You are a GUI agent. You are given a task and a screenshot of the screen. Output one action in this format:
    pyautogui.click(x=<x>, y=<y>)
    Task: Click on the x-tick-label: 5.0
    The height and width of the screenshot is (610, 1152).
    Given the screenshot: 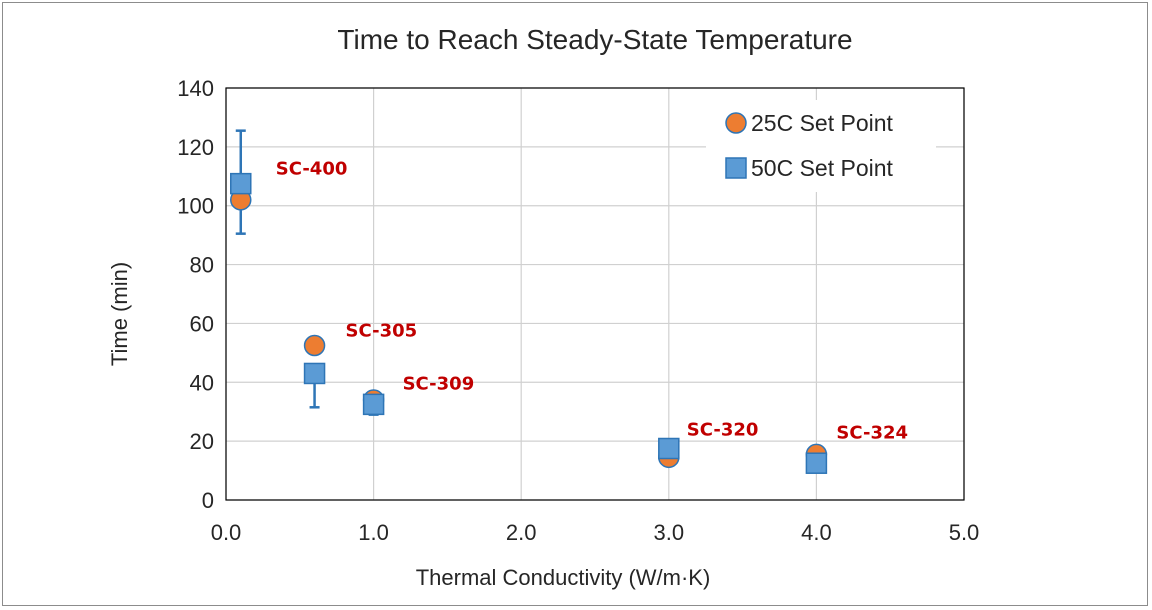 What is the action you would take?
    pyautogui.click(x=964, y=532)
    